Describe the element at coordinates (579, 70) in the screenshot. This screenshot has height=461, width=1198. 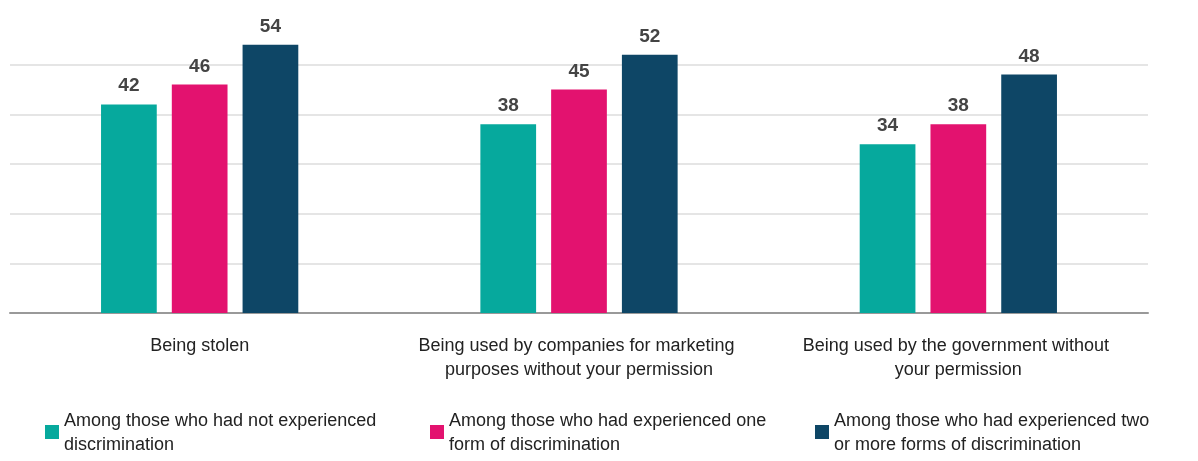
I see `data-label: 45` at that location.